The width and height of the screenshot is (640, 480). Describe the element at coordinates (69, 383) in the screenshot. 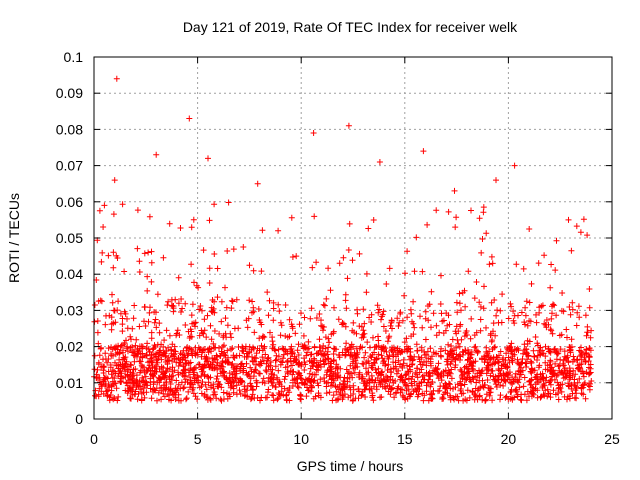

I see `y-tick-label: 0.01` at that location.